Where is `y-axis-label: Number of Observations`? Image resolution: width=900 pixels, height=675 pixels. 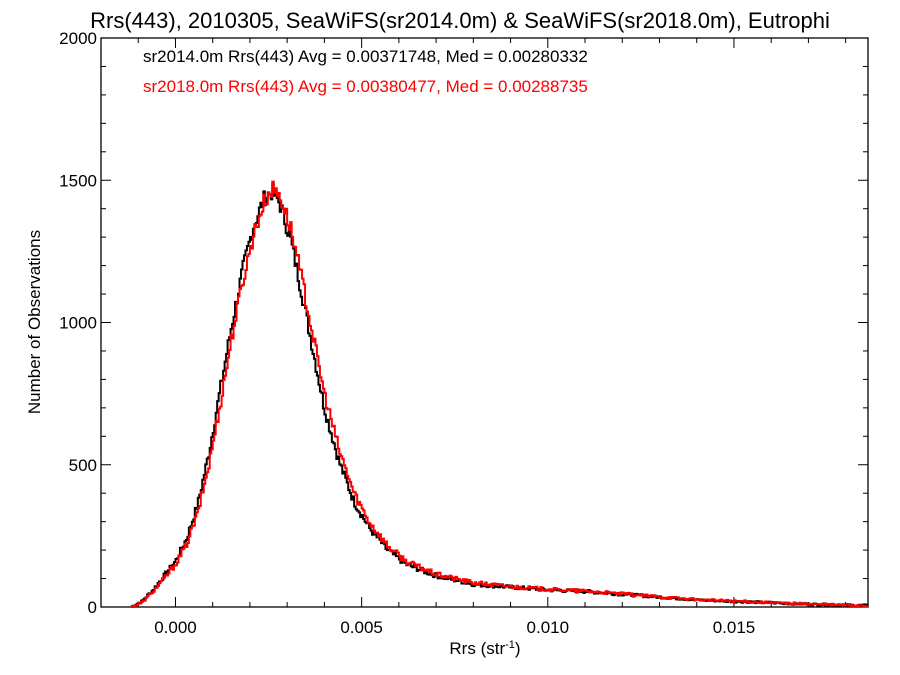 y-axis-label: Number of Observations is located at coordinates (34, 322).